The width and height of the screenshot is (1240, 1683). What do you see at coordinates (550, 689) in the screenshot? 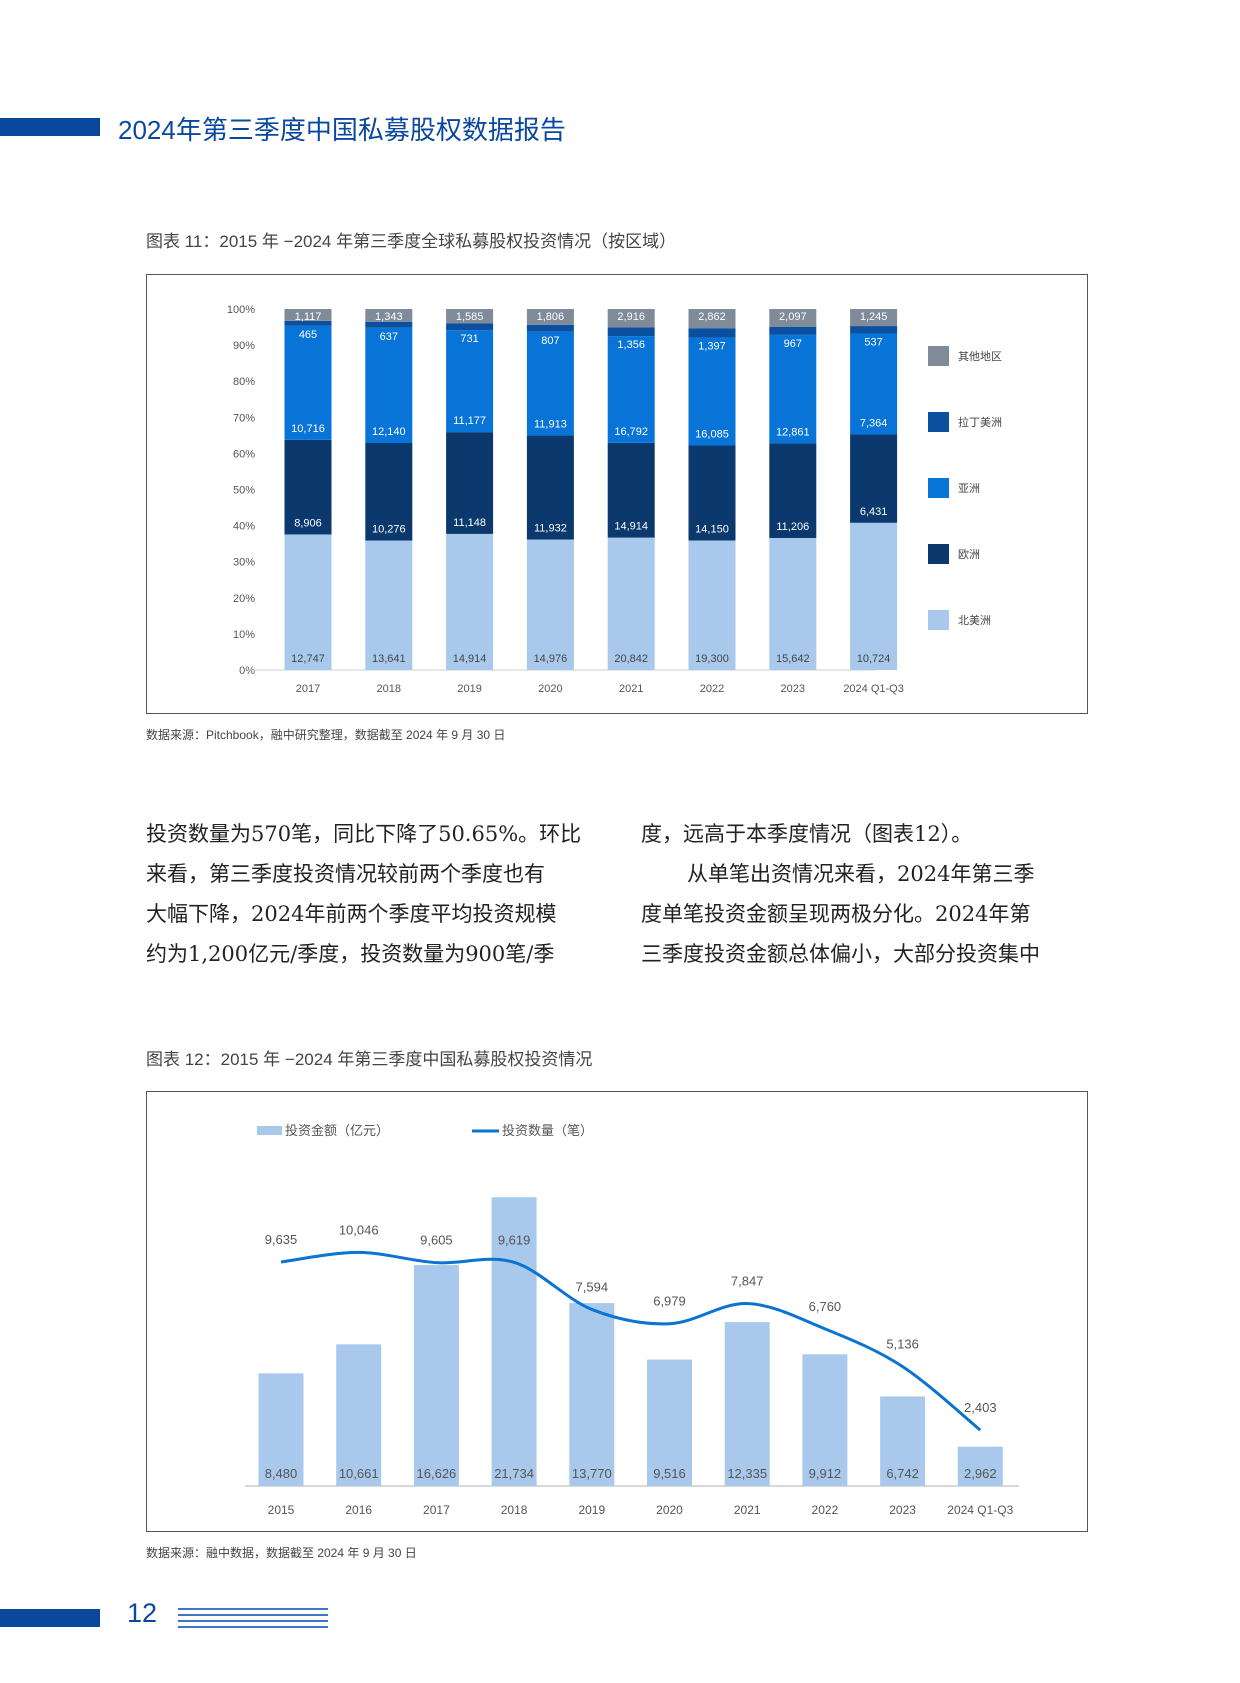
I see `x-tick-label: 2020` at bounding box center [550, 689].